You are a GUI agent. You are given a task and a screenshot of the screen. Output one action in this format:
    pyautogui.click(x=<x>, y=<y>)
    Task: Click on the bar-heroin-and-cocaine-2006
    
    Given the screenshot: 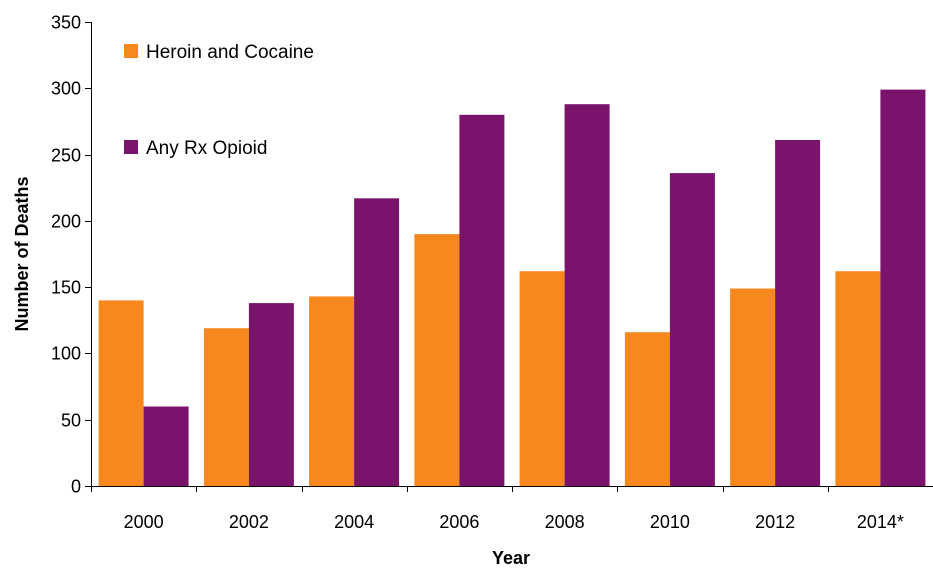 What is the action you would take?
    pyautogui.click(x=437, y=360)
    